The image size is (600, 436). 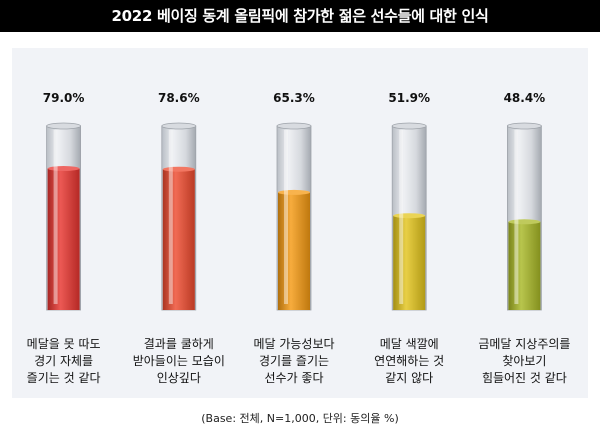 I want to click on category-label-1-line-1: 메달을 못 따도, so click(x=64, y=344).